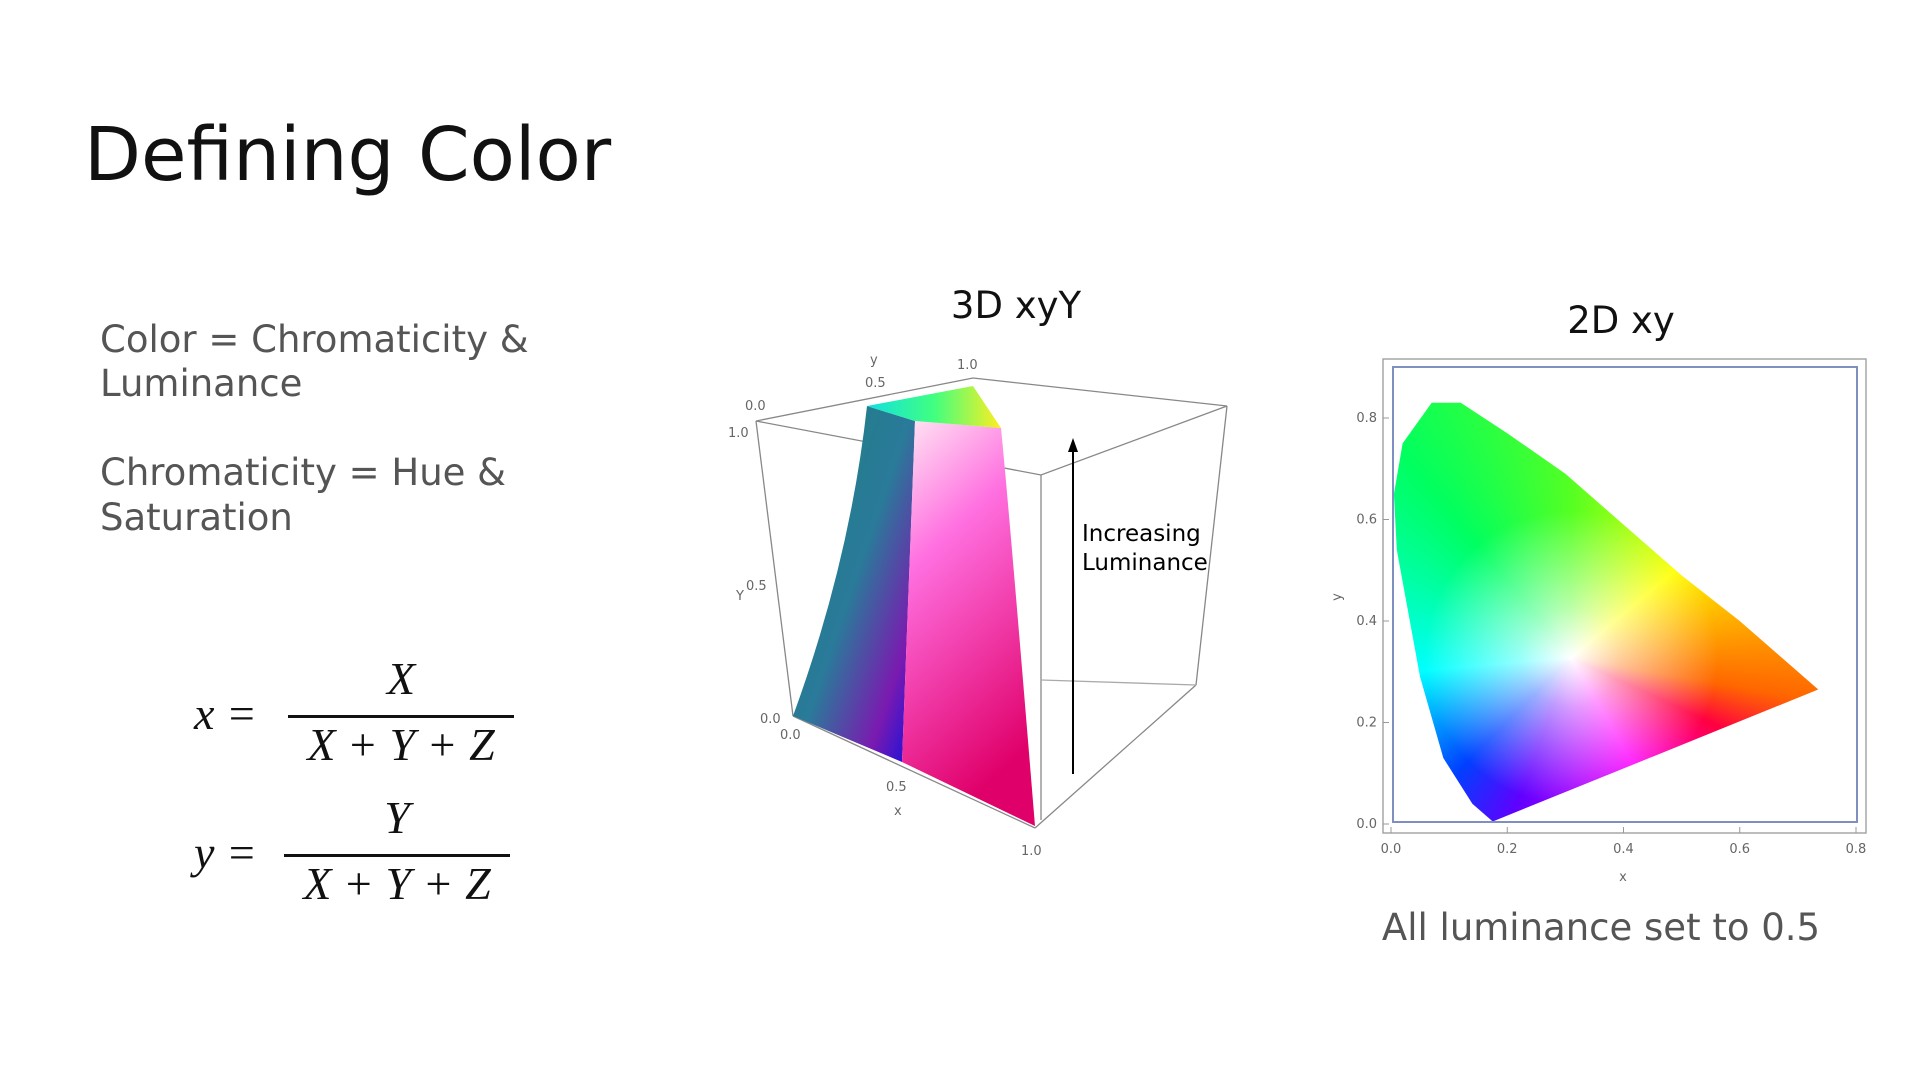 Image resolution: width=1920 pixels, height=1080 pixels. What do you see at coordinates (1141, 534) in the screenshot?
I see `annotation: Increasing` at bounding box center [1141, 534].